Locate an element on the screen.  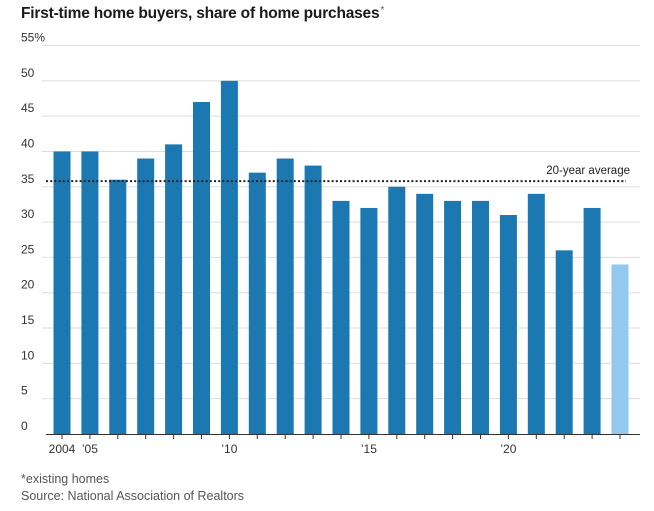
footnote: *existing homes is located at coordinates (65, 479).